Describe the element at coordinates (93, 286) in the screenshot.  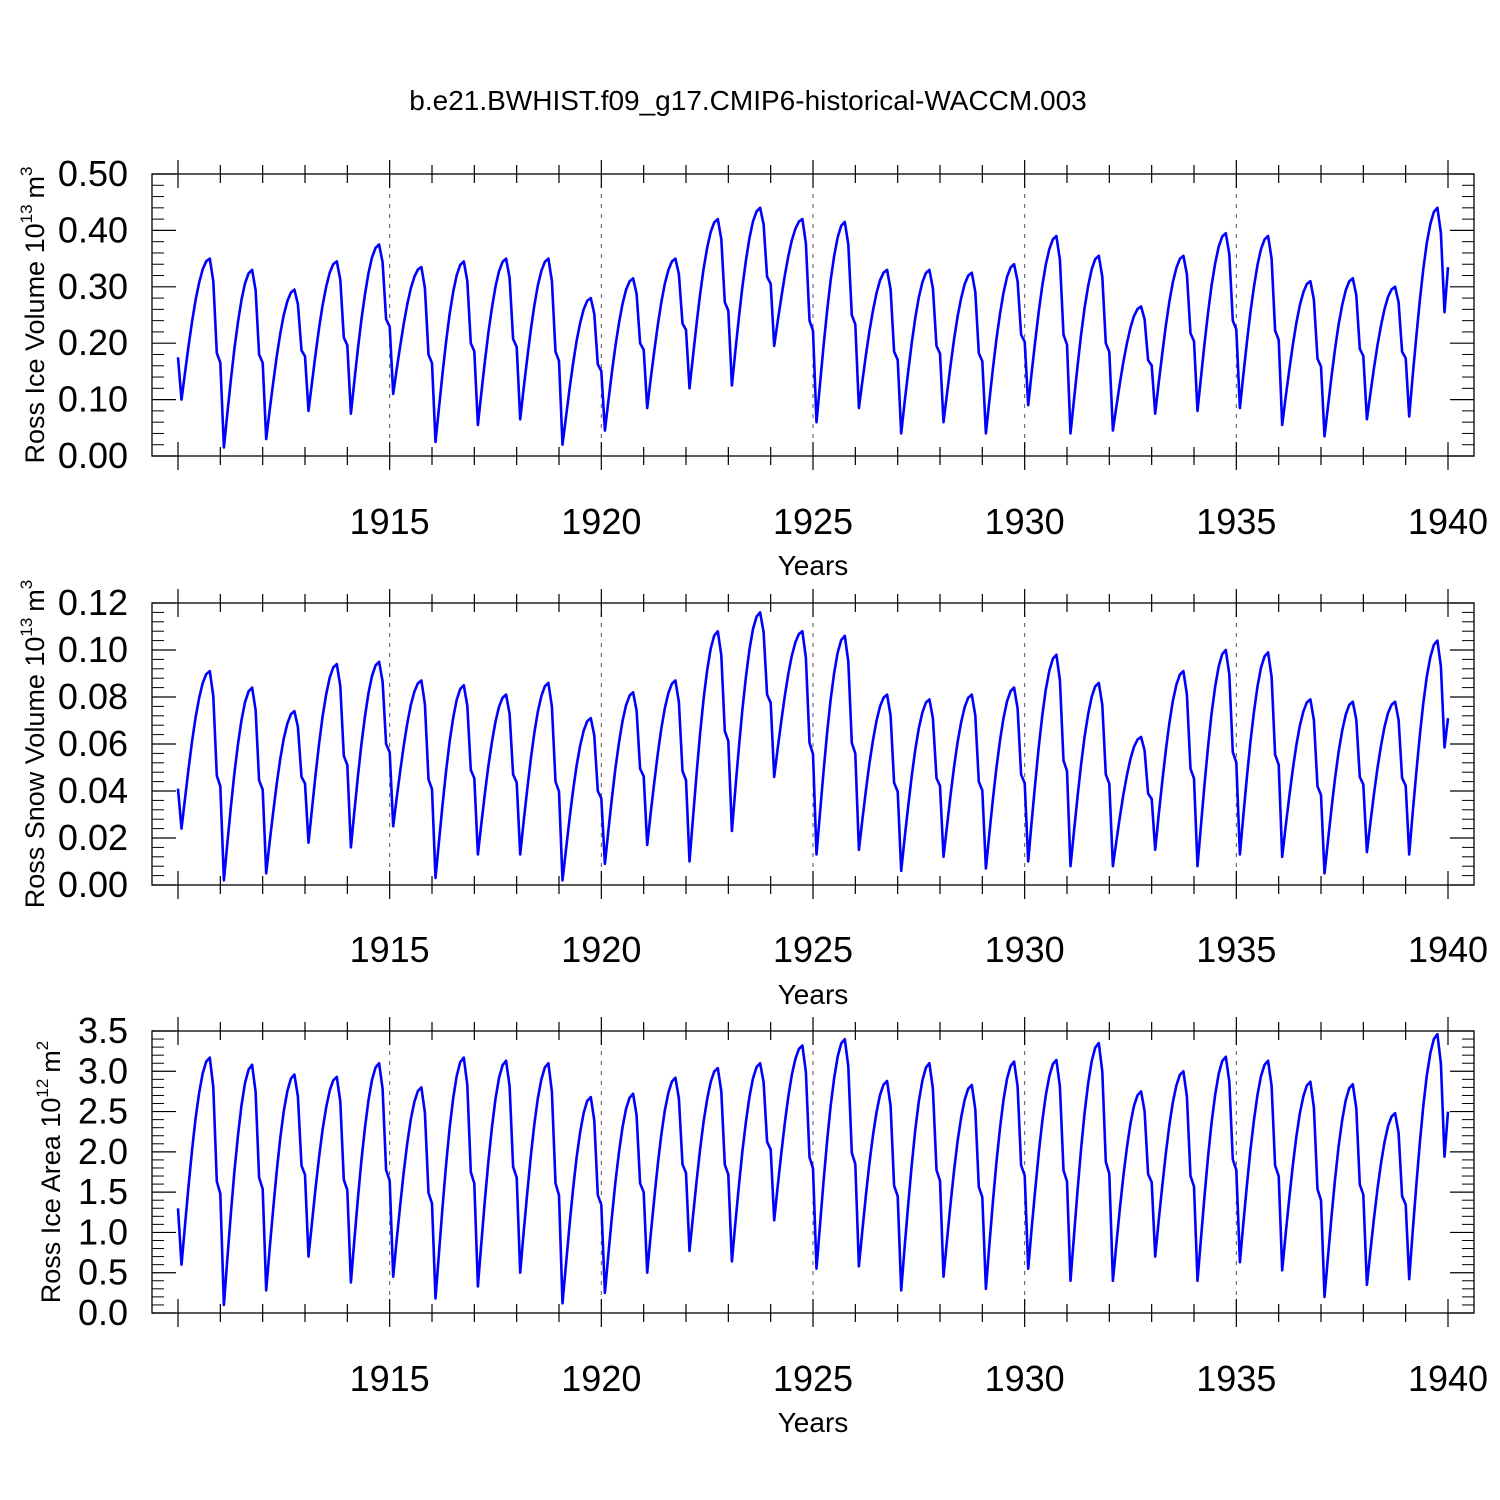
I see `y-tick-label: 0.30` at that location.